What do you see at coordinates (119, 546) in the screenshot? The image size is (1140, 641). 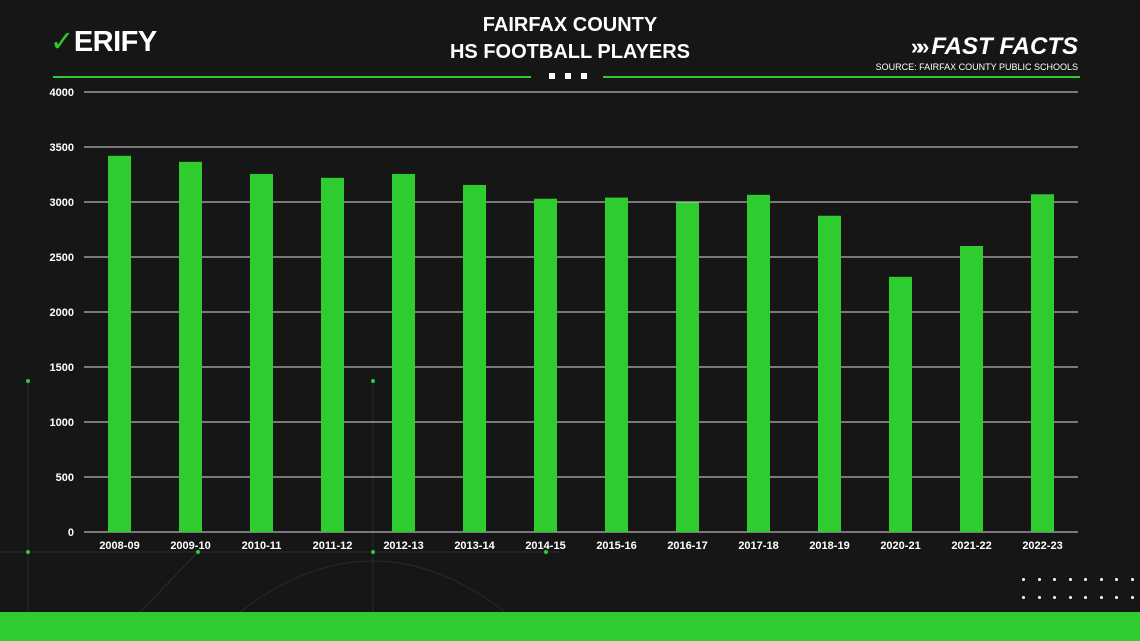 I see `x-tick-label: 2008-09` at bounding box center [119, 546].